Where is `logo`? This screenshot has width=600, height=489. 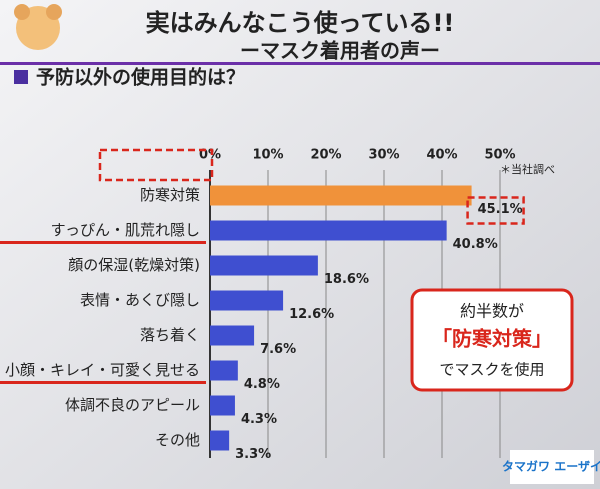
logo is located at coordinates (38, 27).